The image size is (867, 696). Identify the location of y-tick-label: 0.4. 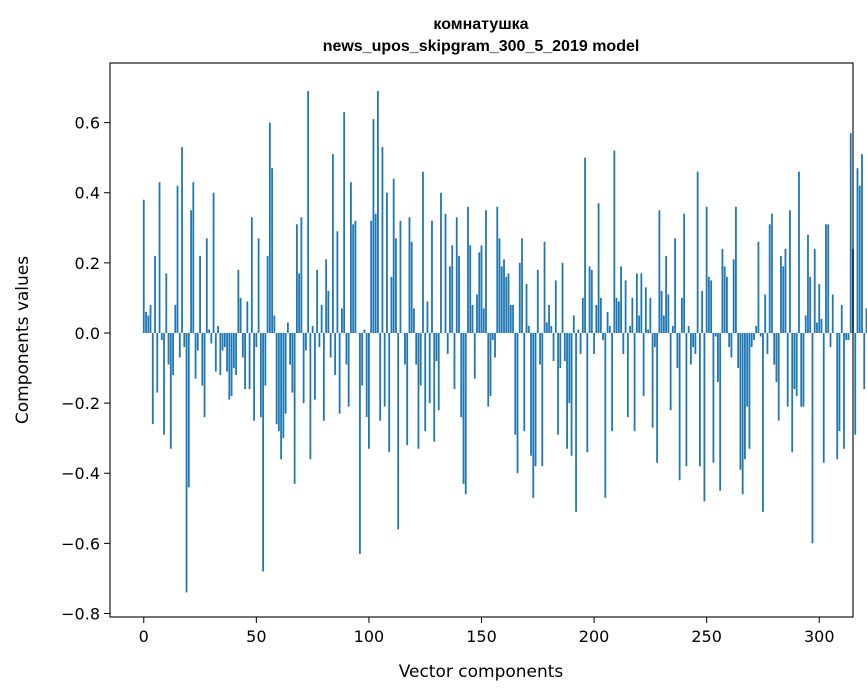
(87, 193).